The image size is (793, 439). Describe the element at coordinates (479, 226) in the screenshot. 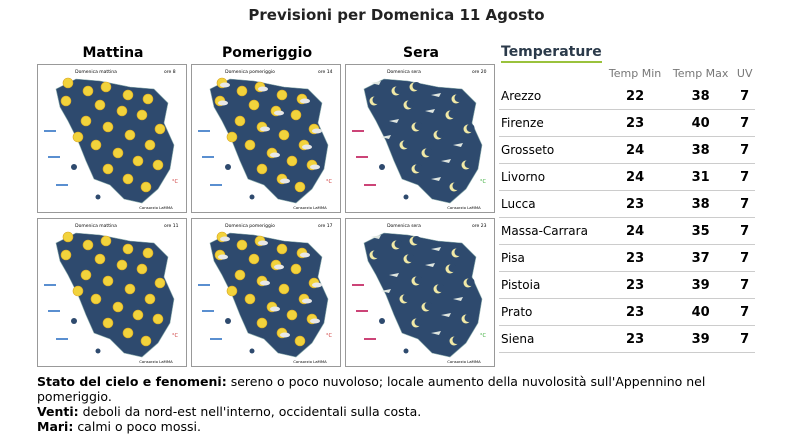

I see `map-hour: ore 23` at that location.